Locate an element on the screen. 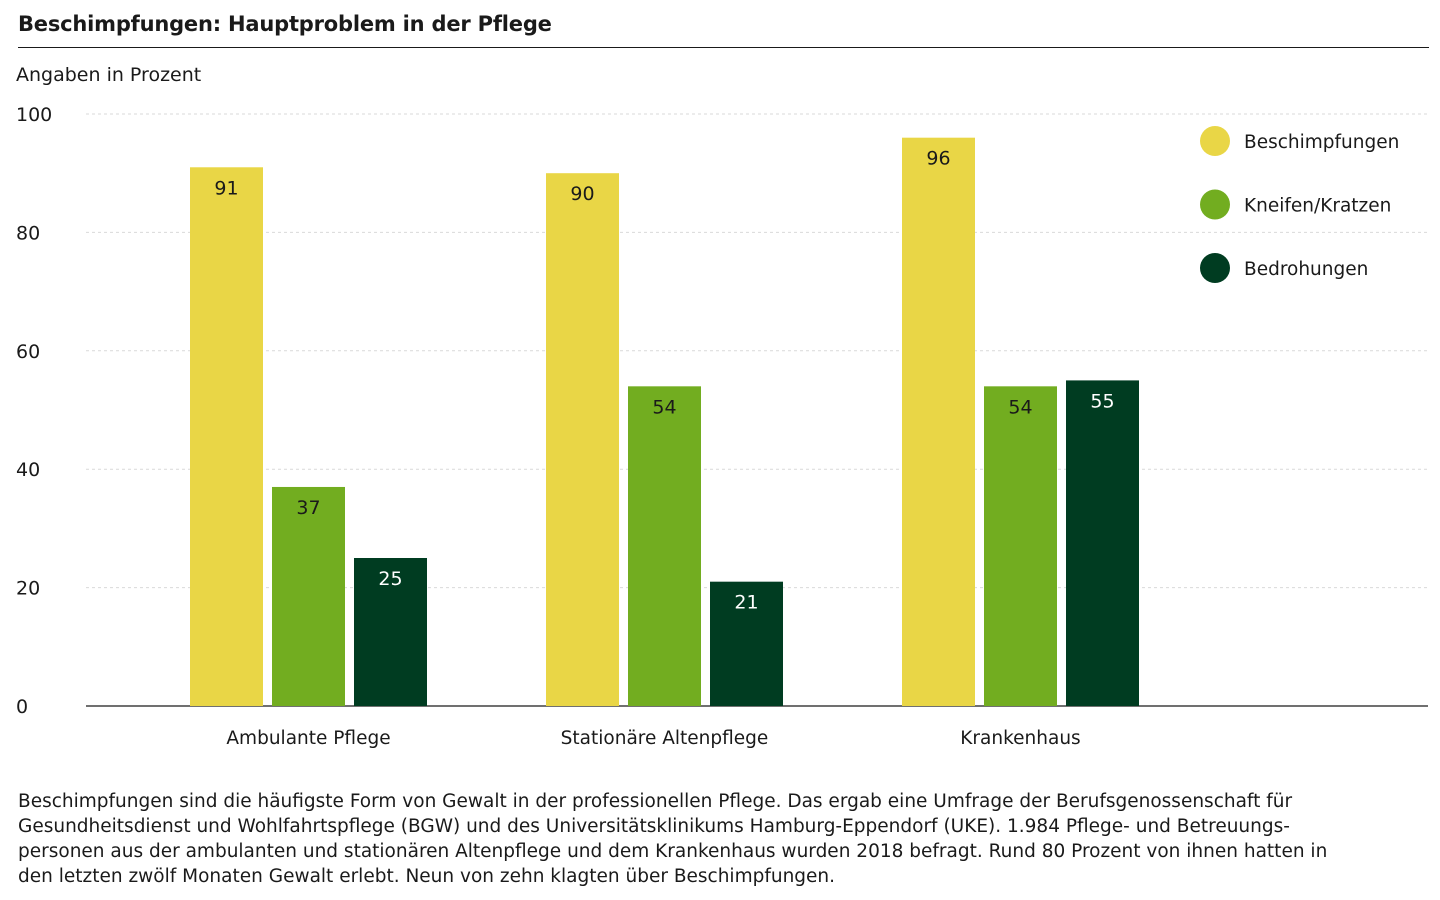 Image resolution: width=1440 pixels, height=900 pixels. y-tick-label: 60 is located at coordinates (28, 352).